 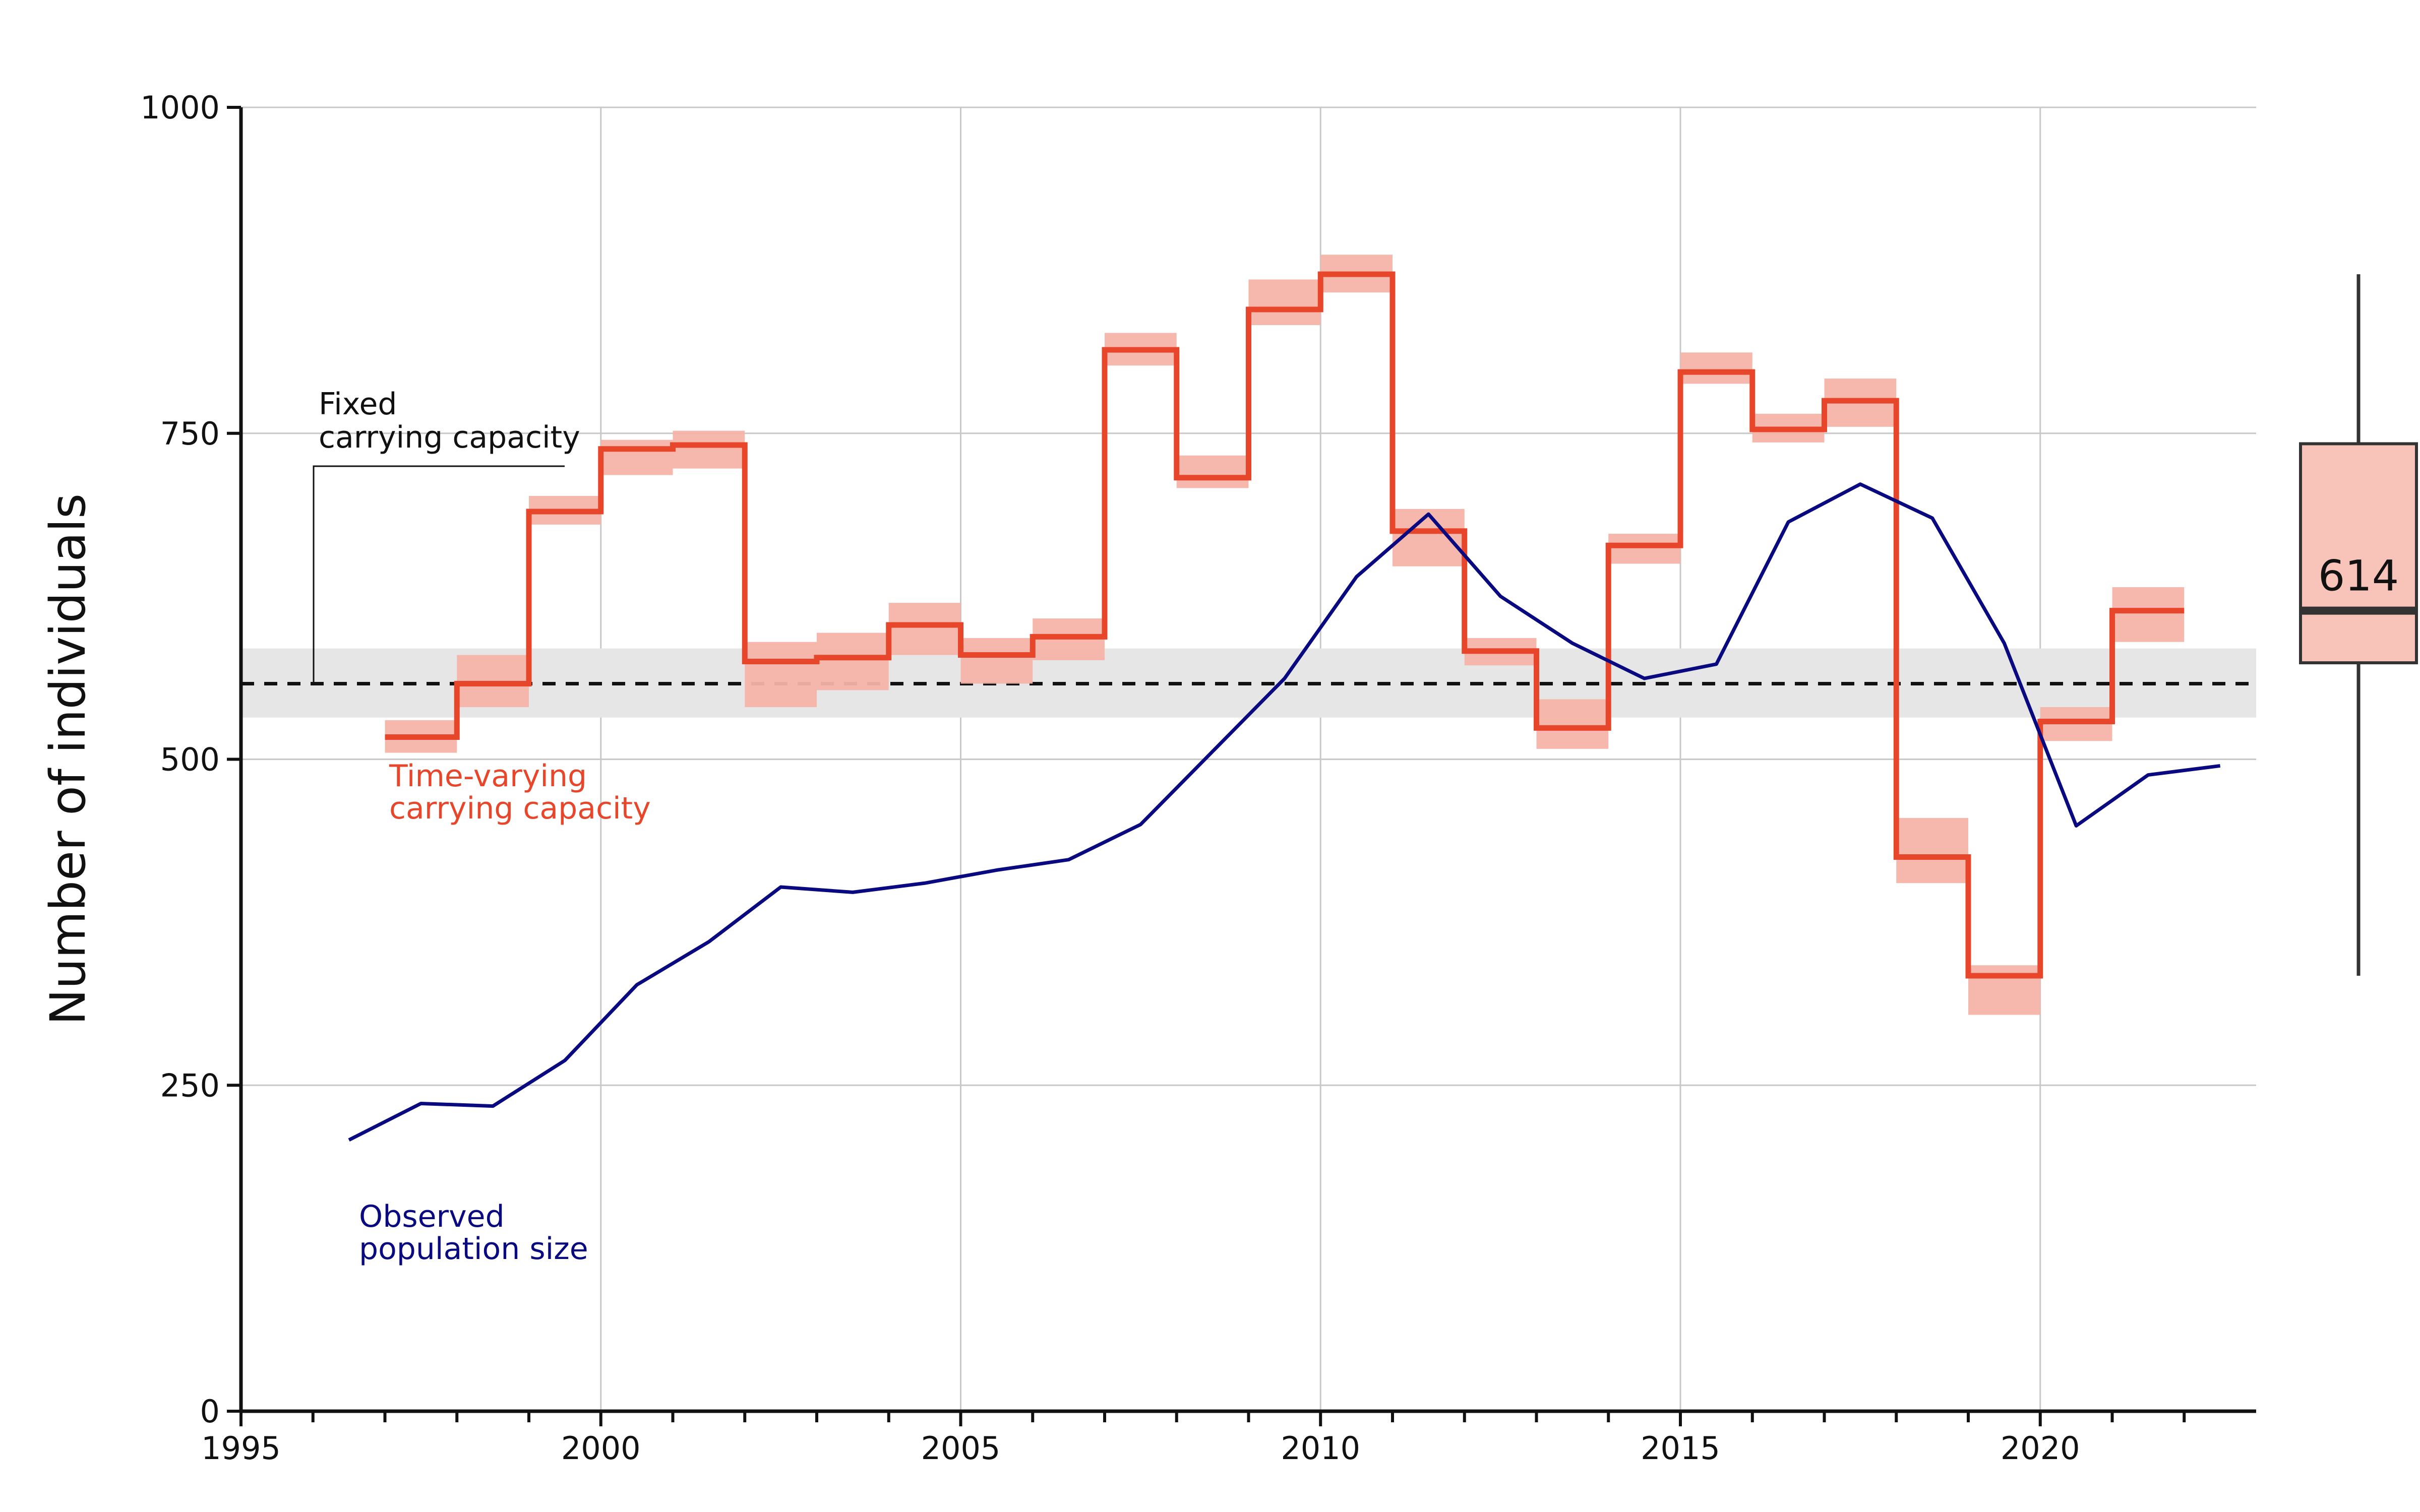 I want to click on observed-annotation-line2: population size, so click(x=473, y=1249).